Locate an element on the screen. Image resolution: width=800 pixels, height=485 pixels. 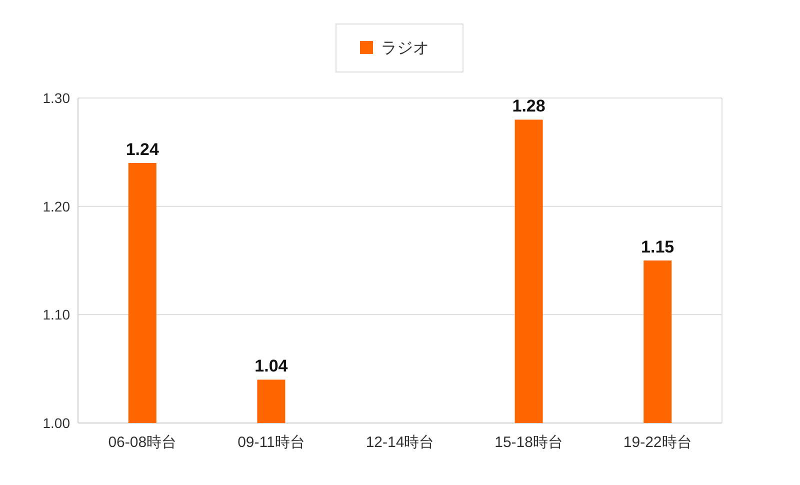
x-tick-label: 06-08時台 is located at coordinates (142, 442).